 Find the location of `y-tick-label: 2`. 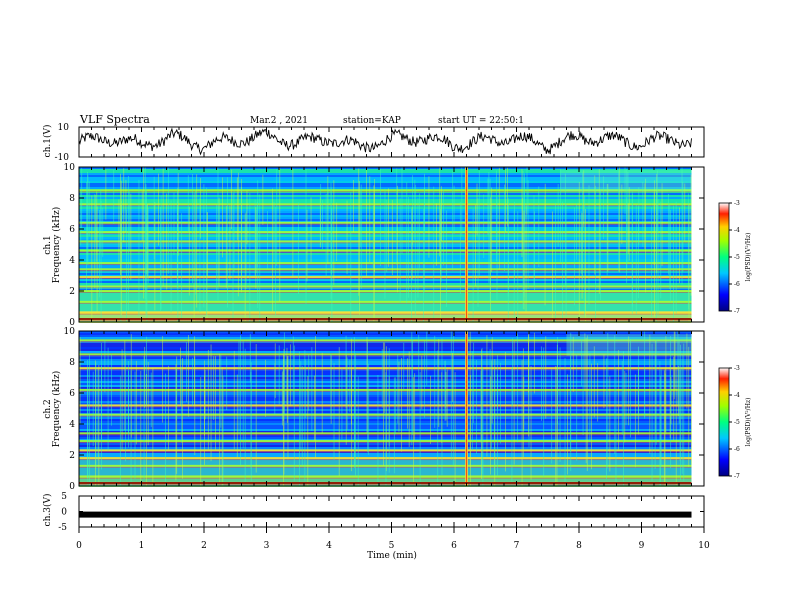

y-tick-label: 2 is located at coordinates (72, 292).